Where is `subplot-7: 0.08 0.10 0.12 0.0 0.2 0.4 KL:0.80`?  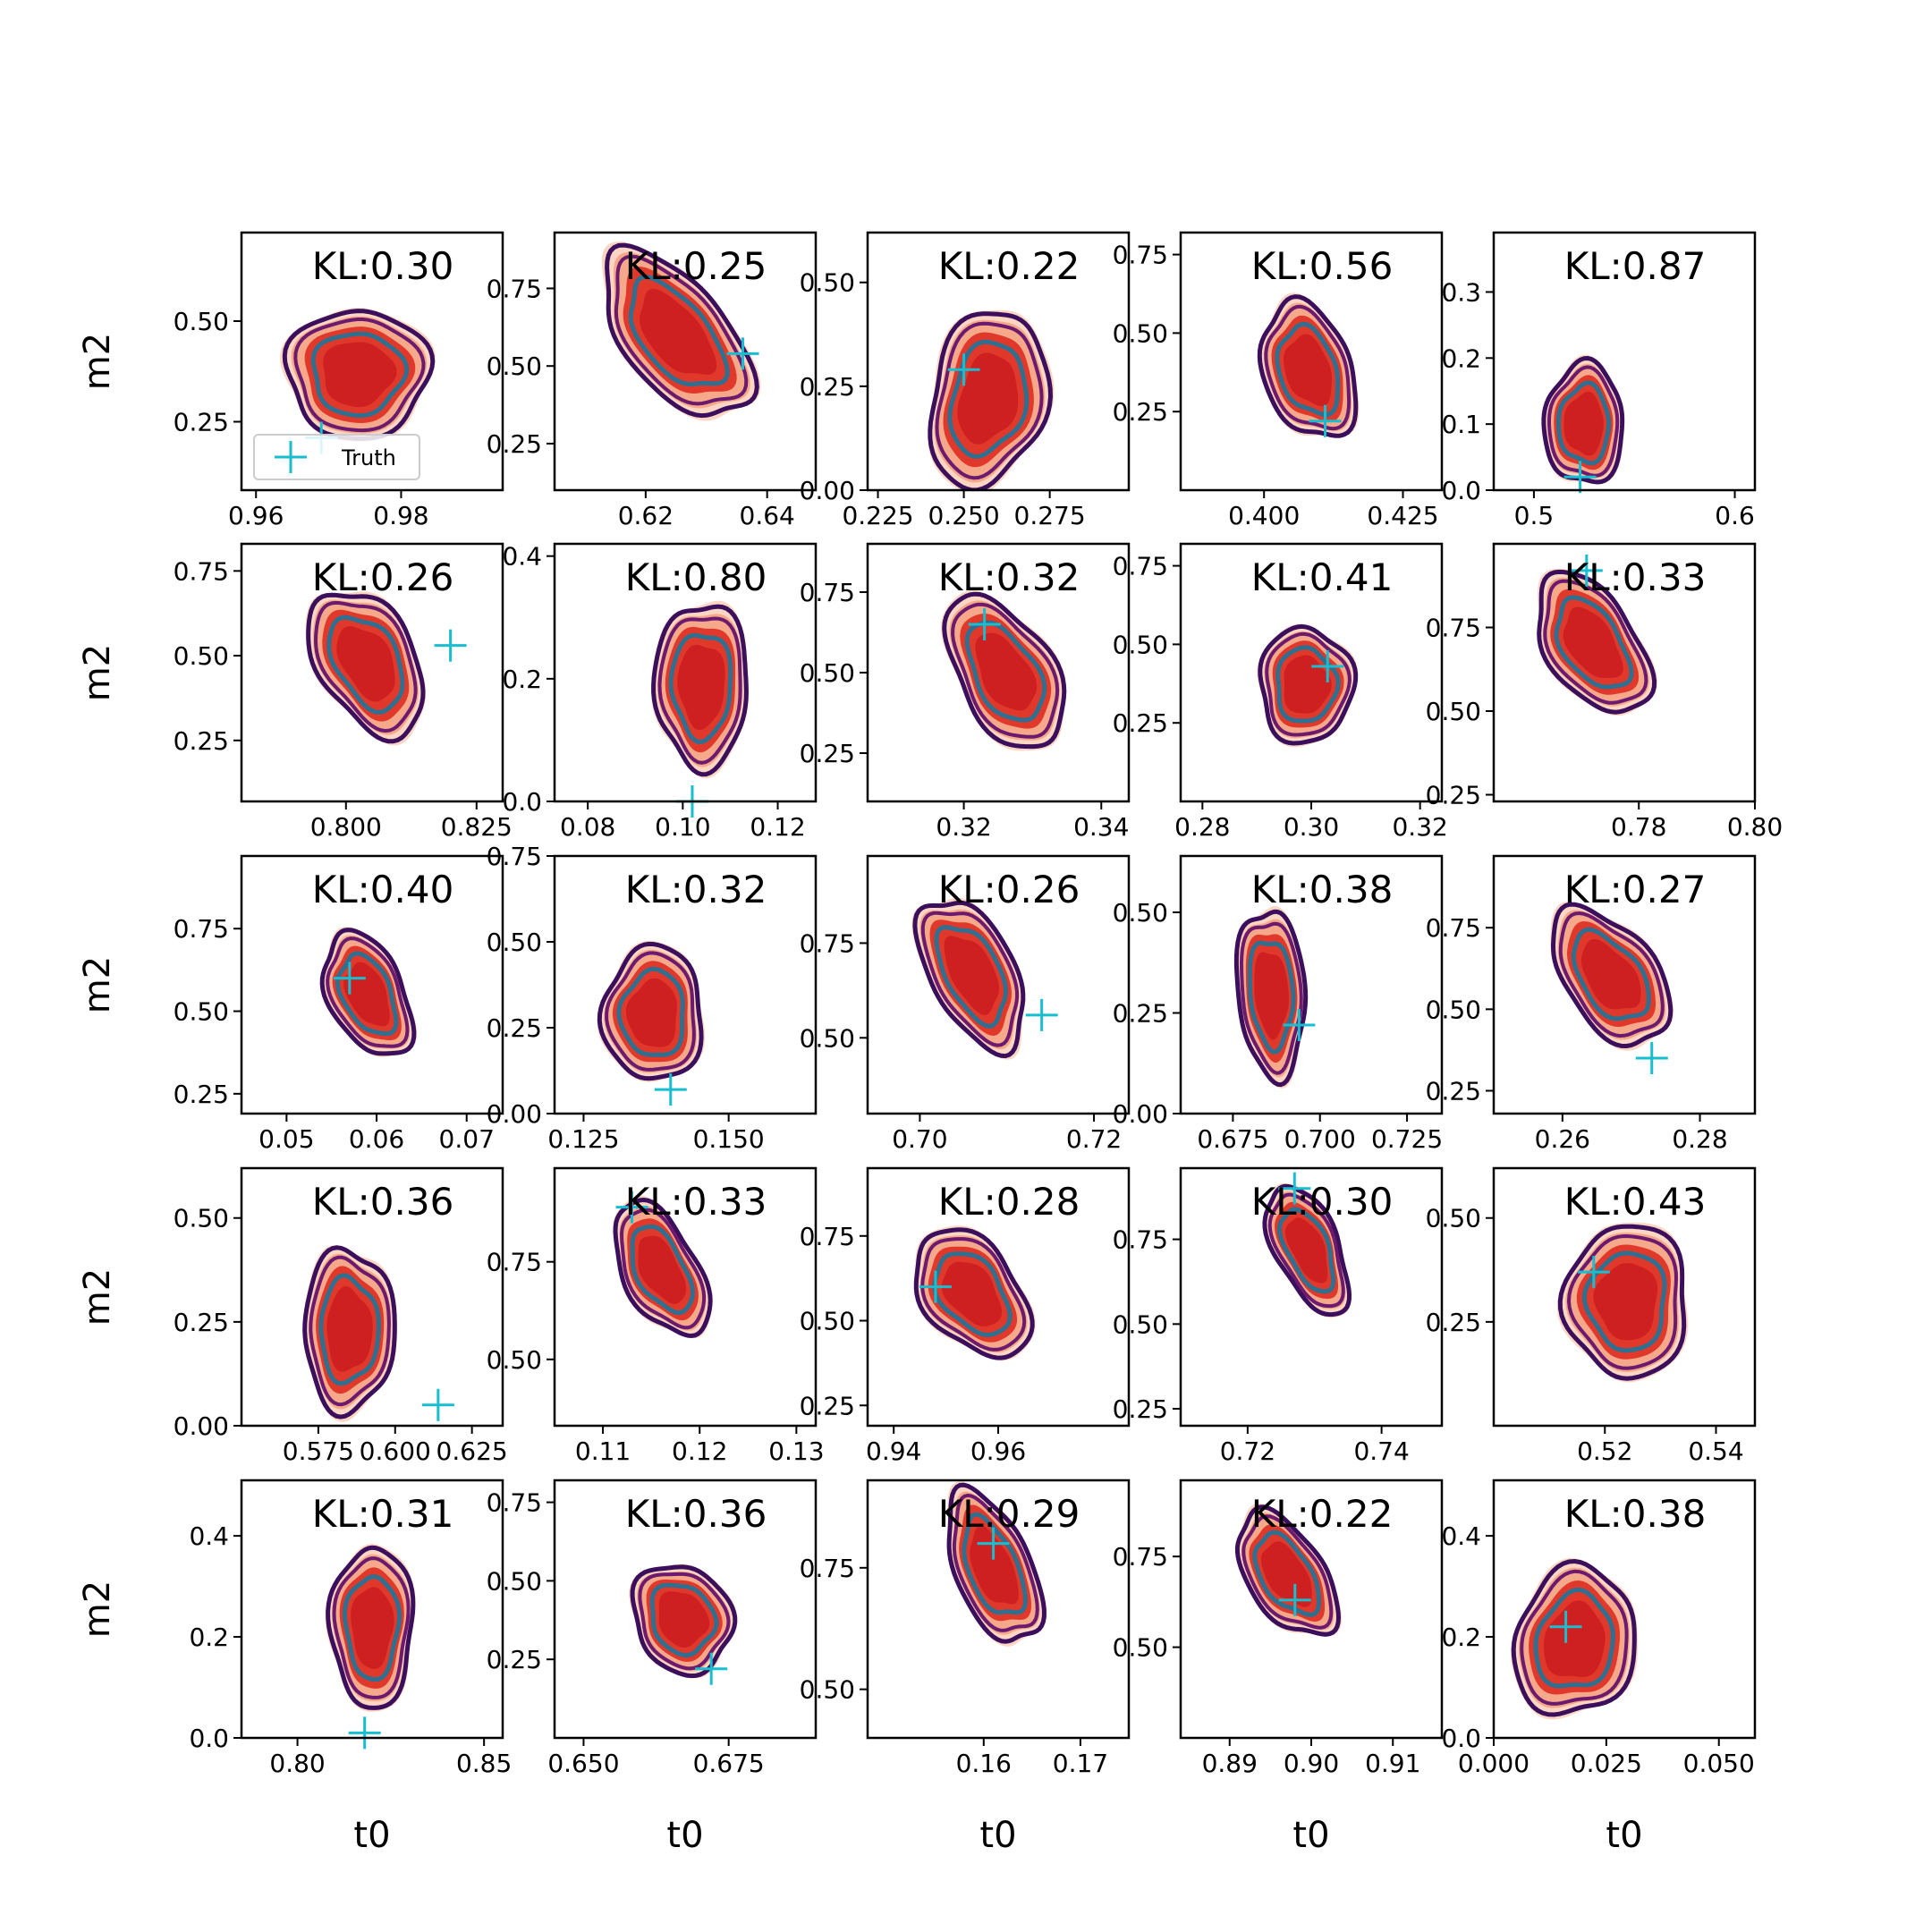 subplot-7: 0.08 0.10 0.12 0.0 0.2 0.4 KL:0.80 is located at coordinates (660, 692).